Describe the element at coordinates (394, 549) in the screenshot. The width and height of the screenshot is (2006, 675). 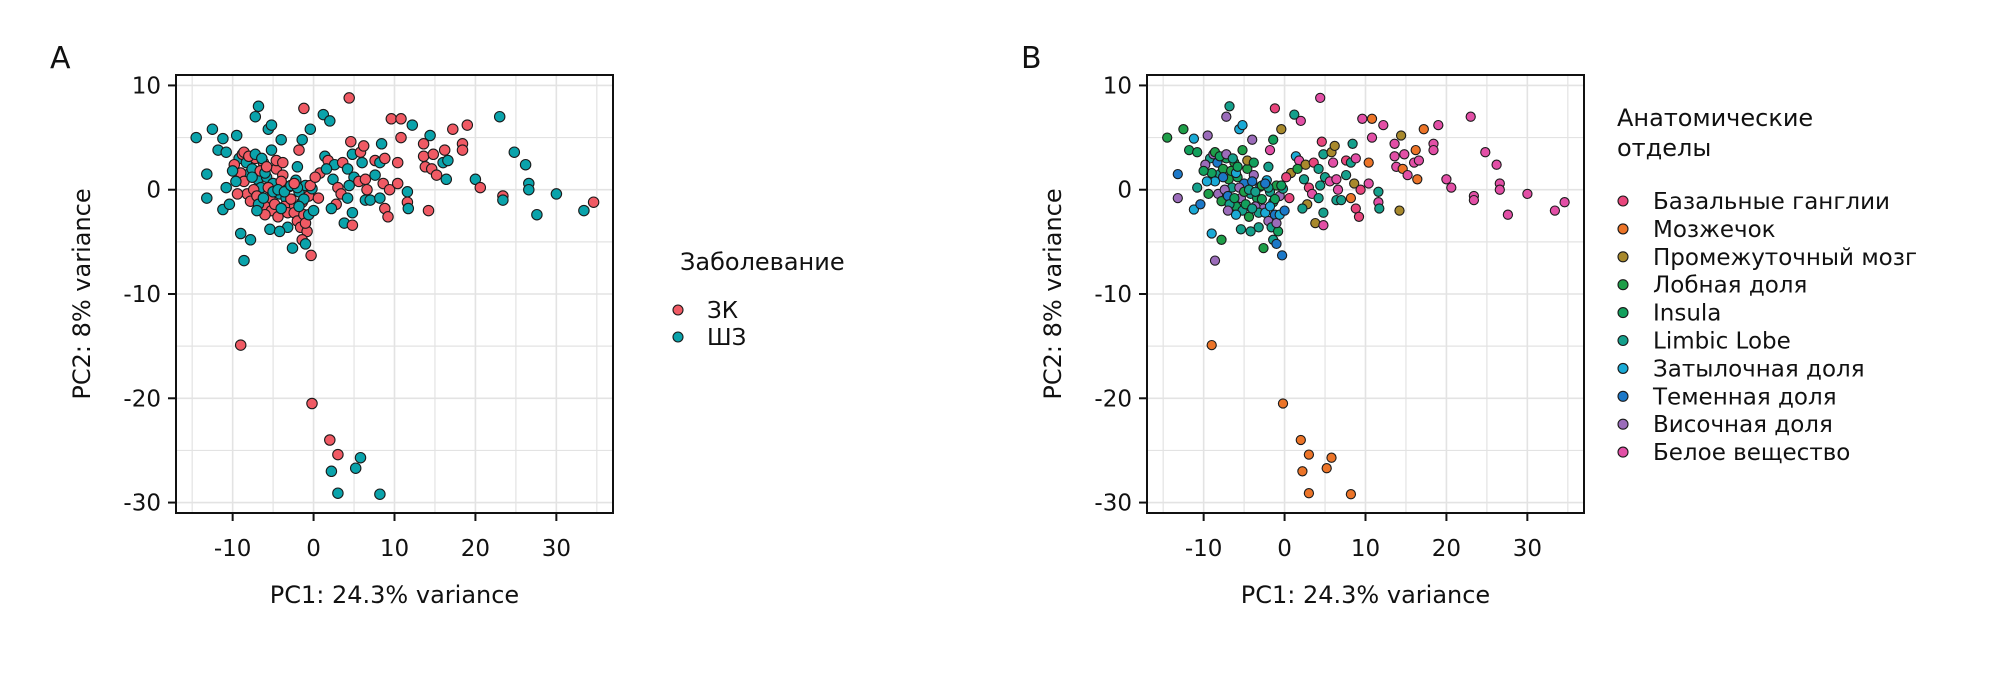
I see `x-tick-label: 10` at that location.